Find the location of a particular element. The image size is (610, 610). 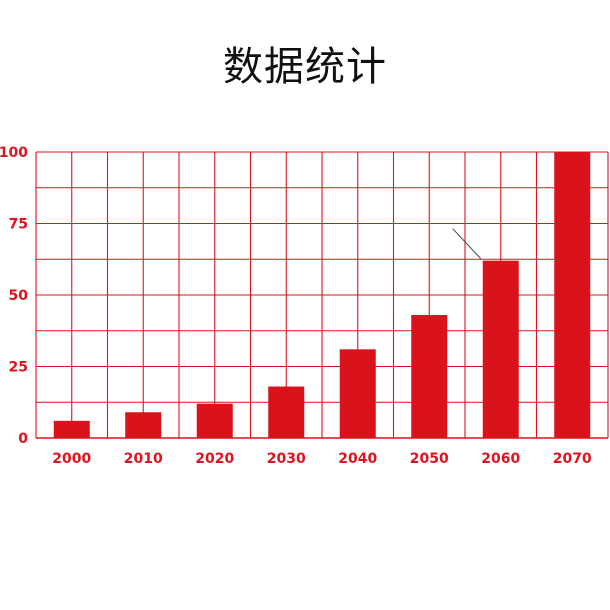

bar-2010 is located at coordinates (143, 425).